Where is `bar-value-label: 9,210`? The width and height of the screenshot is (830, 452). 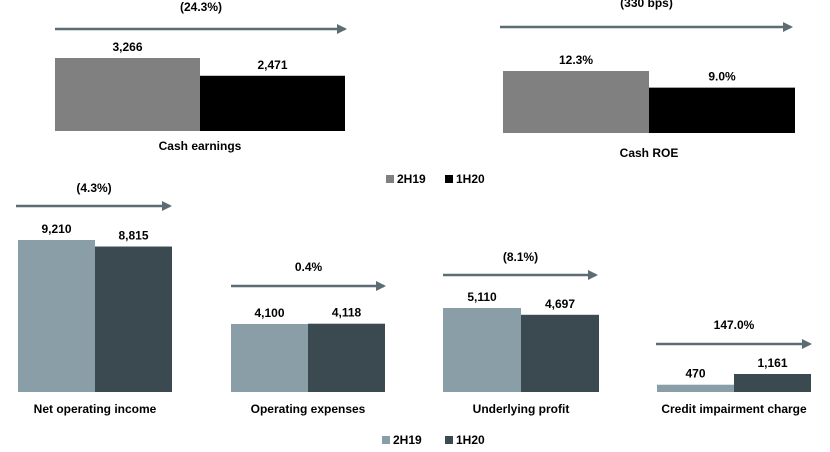 bar-value-label: 9,210 is located at coordinates (56, 229).